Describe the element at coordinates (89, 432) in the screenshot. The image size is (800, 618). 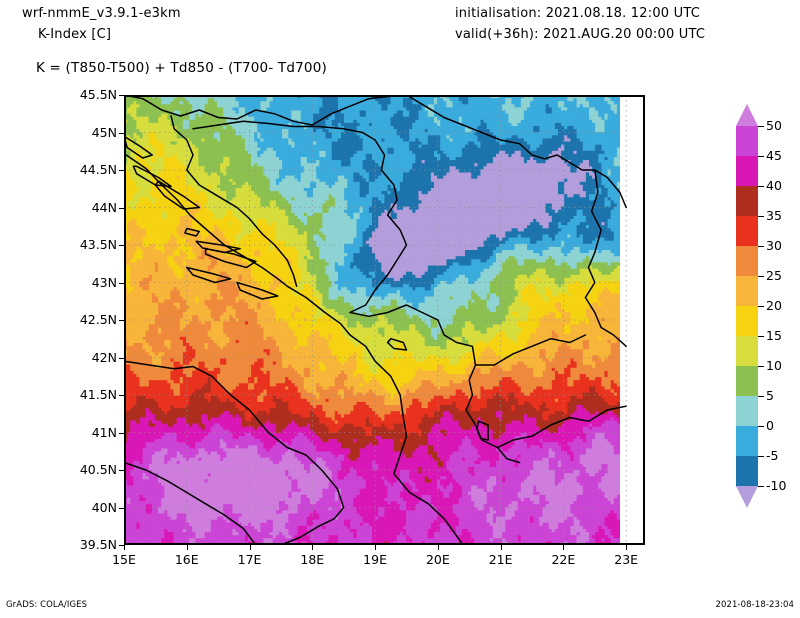
I see `y-tick-label: 41N` at that location.